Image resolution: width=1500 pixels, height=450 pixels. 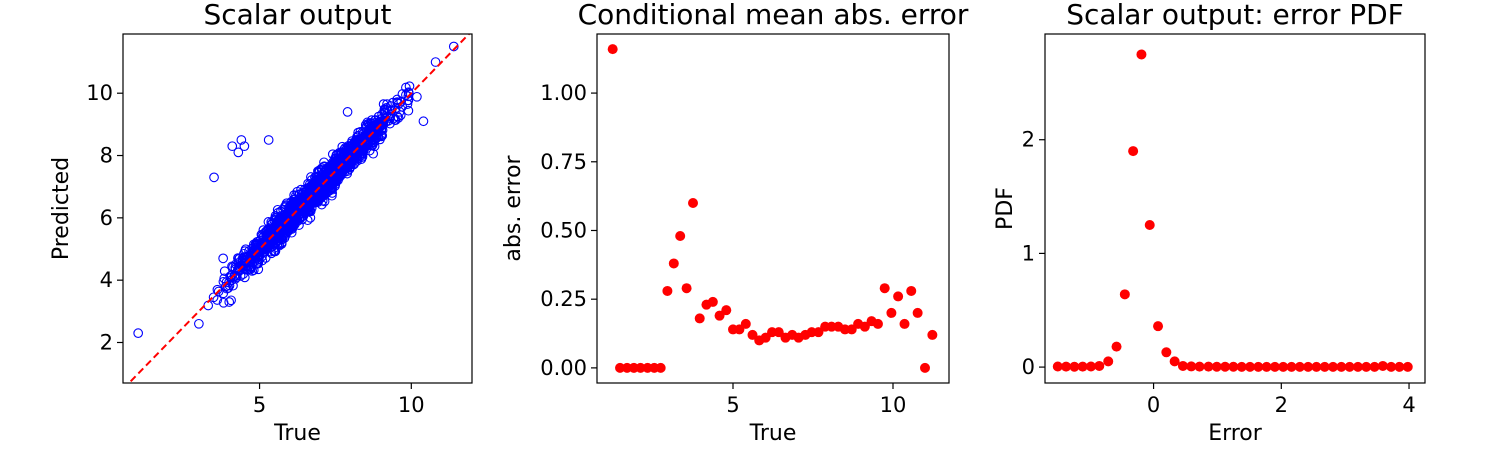 What do you see at coordinates (773, 15) in the screenshot?
I see `chart-title: Conditional mean abs. error` at bounding box center [773, 15].